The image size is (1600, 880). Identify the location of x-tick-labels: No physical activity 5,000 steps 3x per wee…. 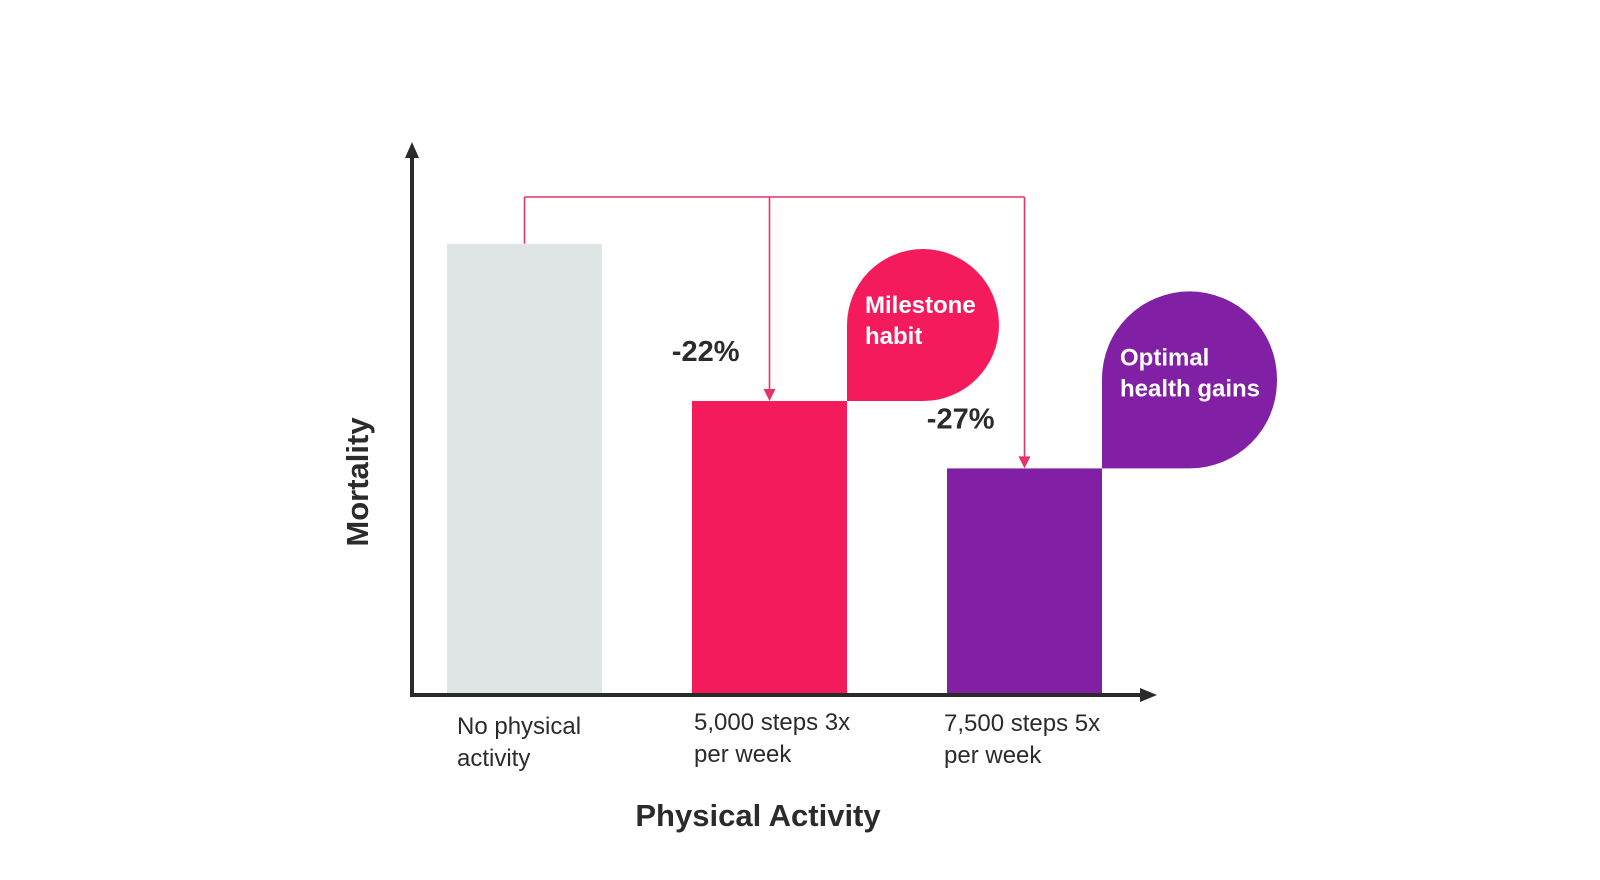
(778, 740).